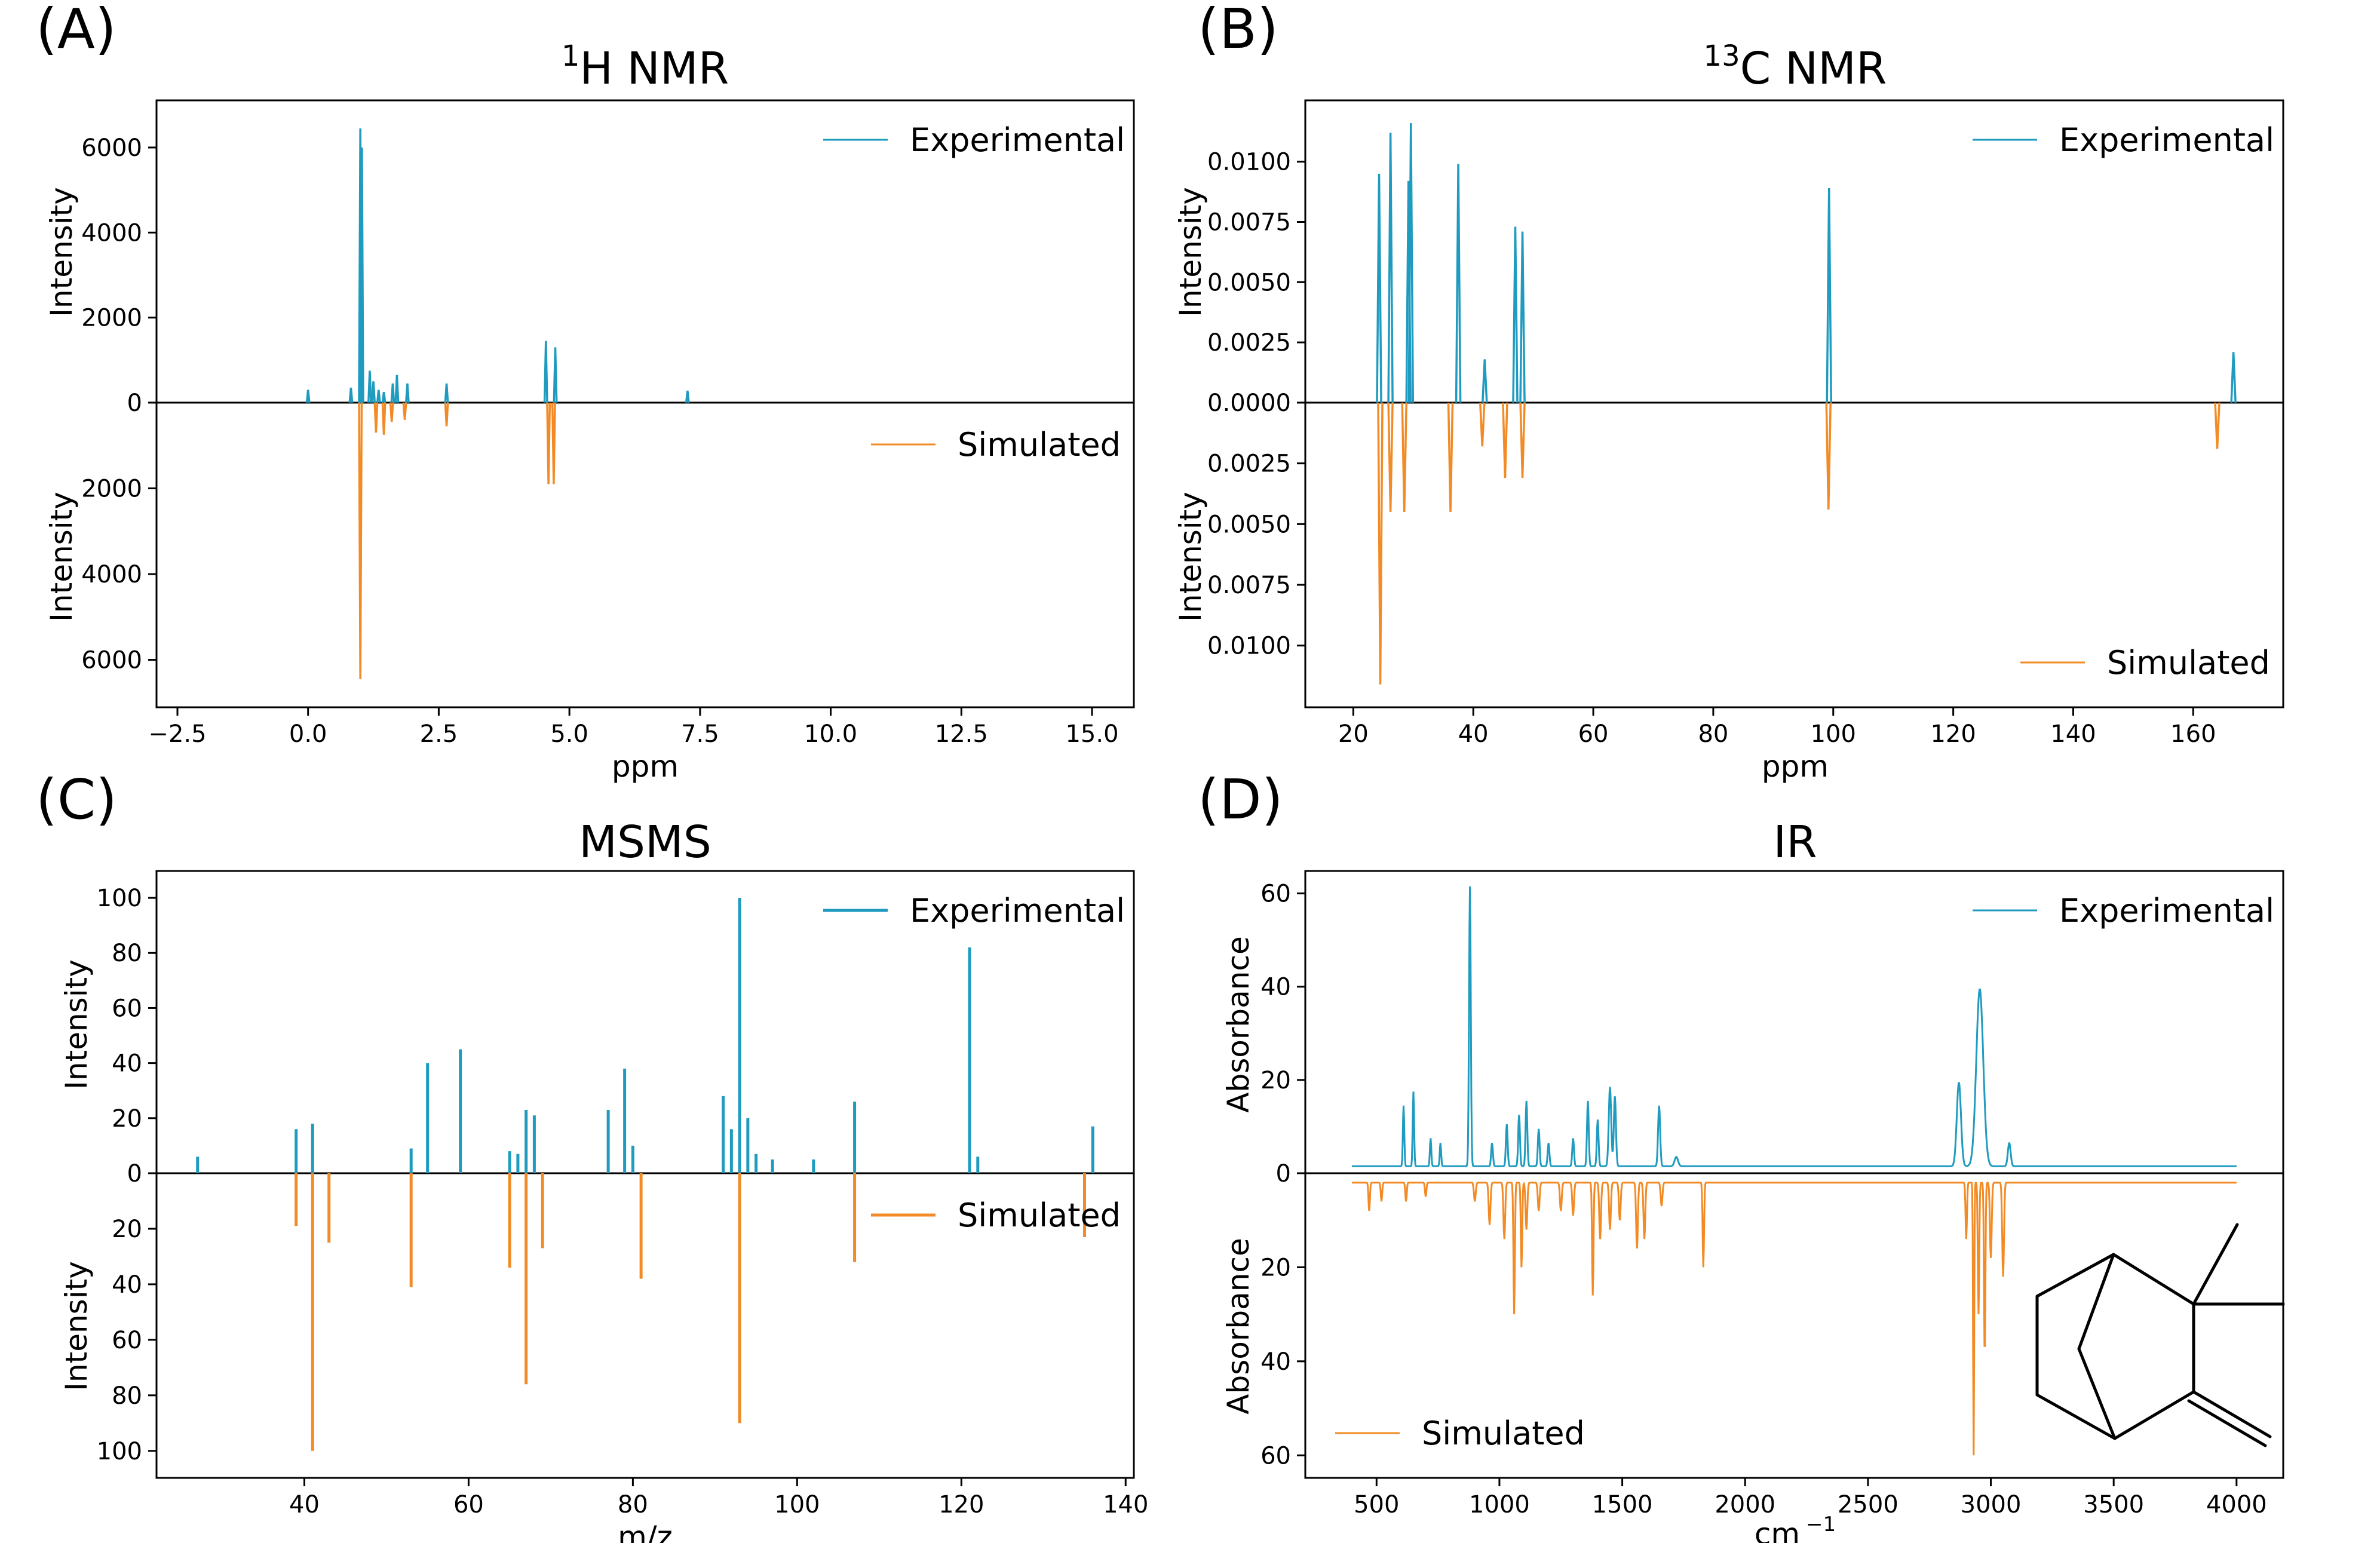  What do you see at coordinates (645, 1531) in the screenshot?
I see `panel-c-xlabel: m/z` at bounding box center [645, 1531].